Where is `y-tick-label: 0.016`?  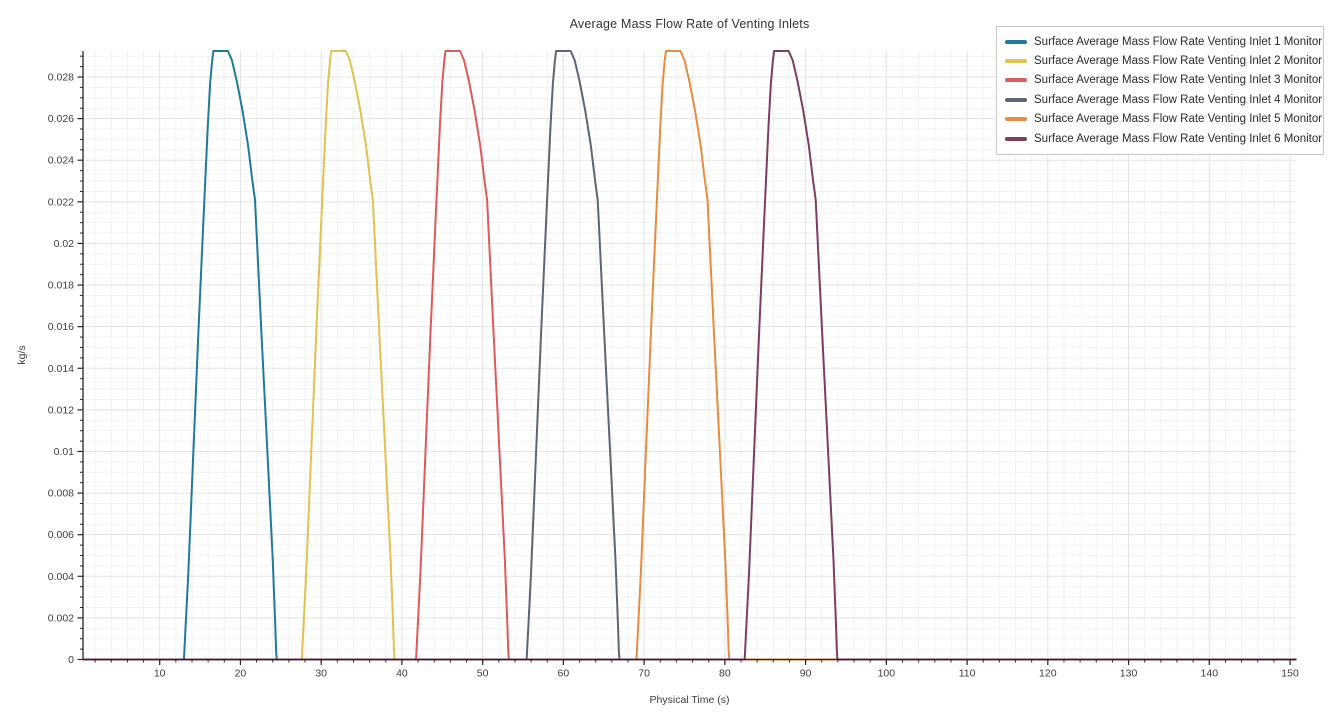
y-tick-label: 0.016 is located at coordinates (61, 327).